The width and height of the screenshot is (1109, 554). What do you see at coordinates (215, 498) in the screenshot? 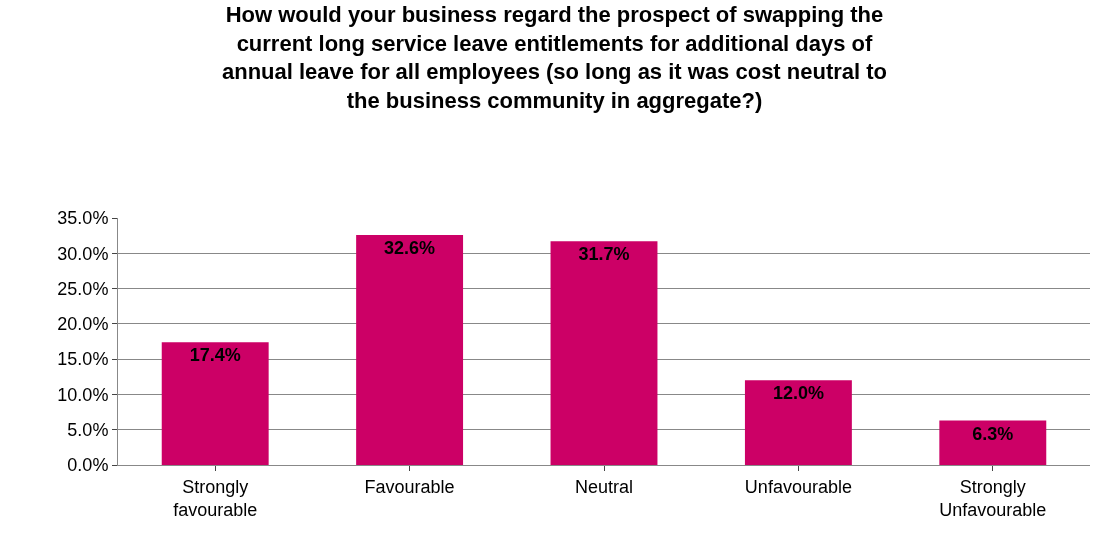
I see `x-tick-label: Strongly favourable` at bounding box center [215, 498].